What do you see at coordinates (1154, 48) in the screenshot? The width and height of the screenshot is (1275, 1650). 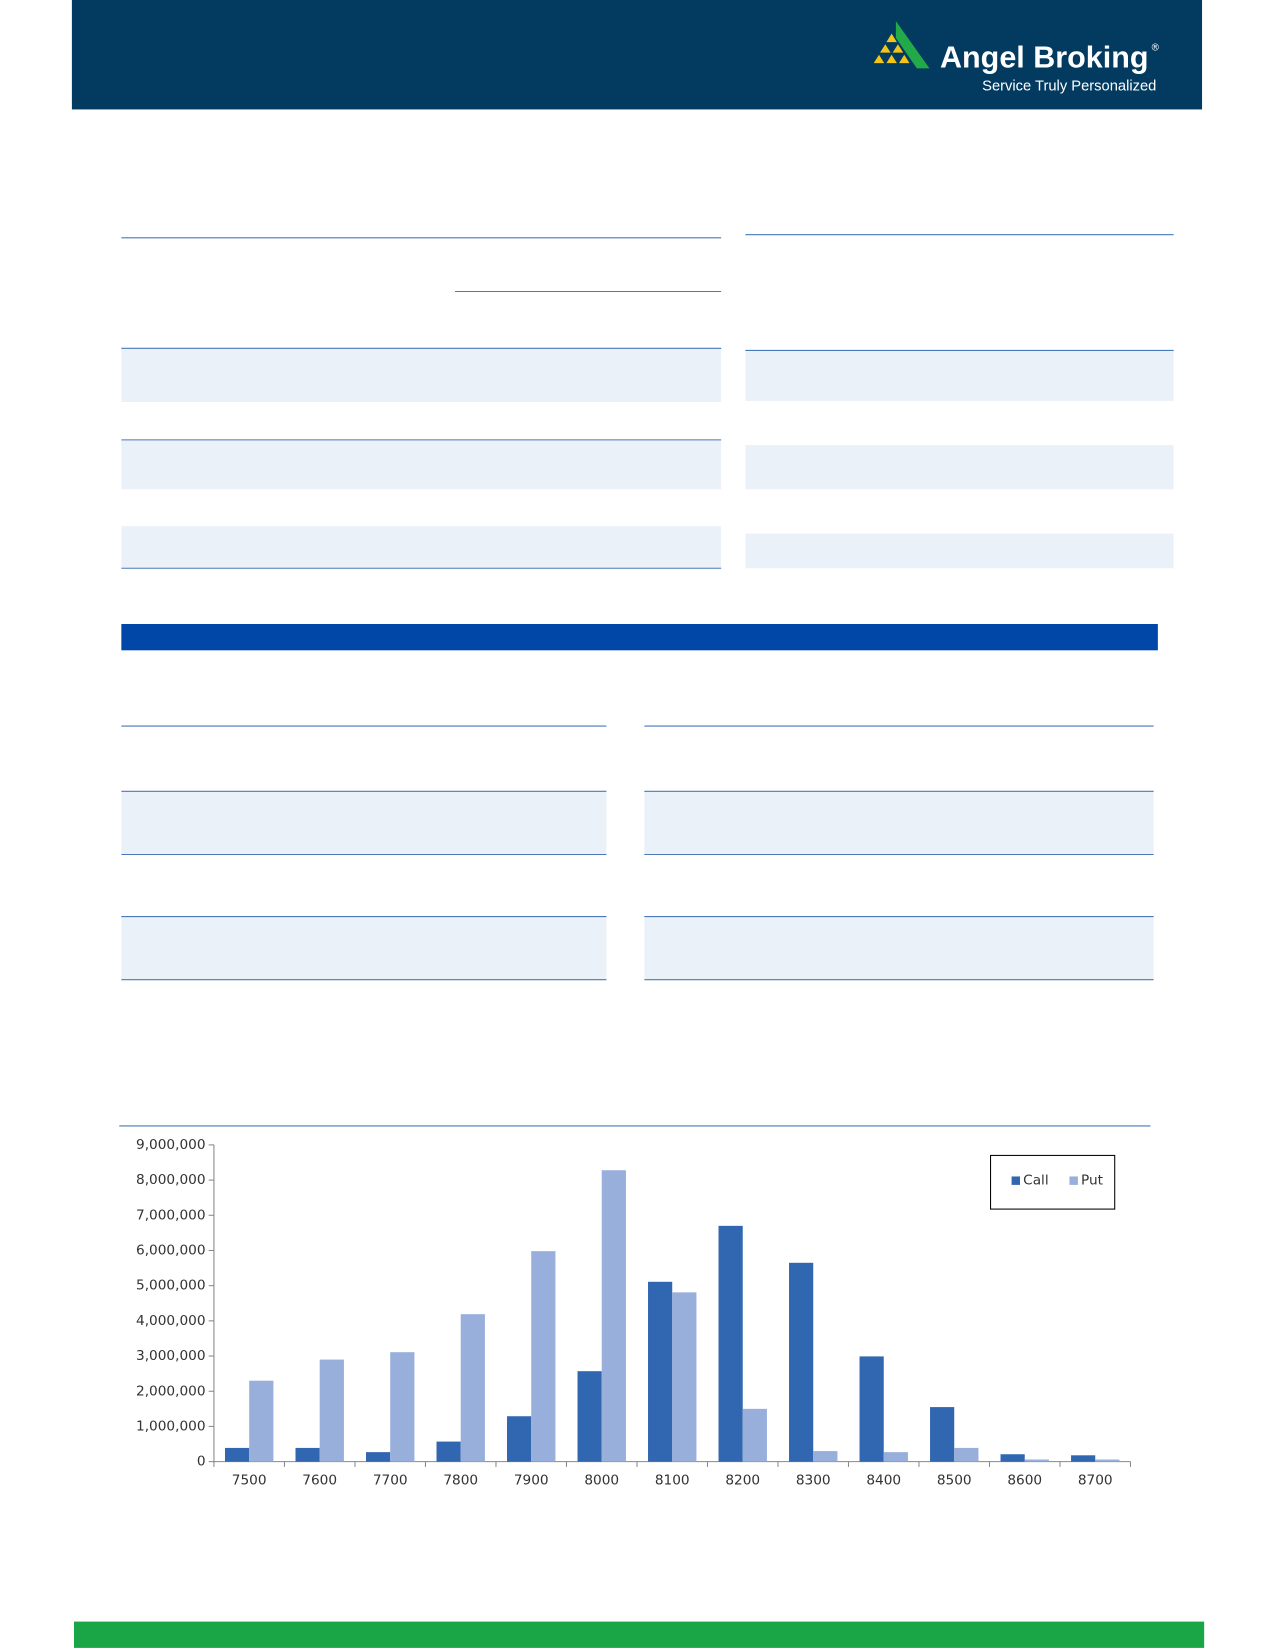 I see `registered: ®` at bounding box center [1154, 48].